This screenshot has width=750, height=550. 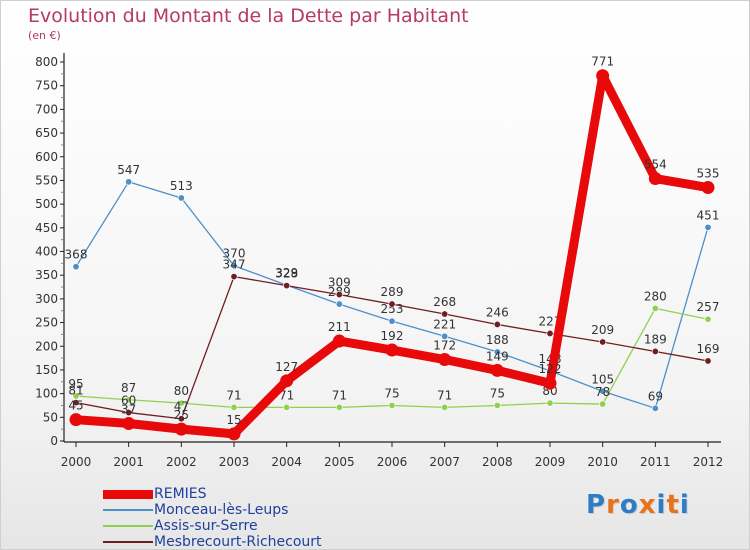 What do you see at coordinates (444, 324) in the screenshot?
I see `data-label-1: 221` at bounding box center [444, 324].